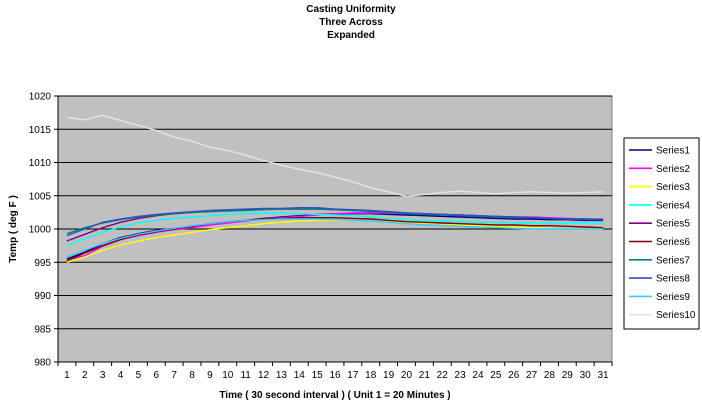  What do you see at coordinates (157, 375) in the screenshot?
I see `x-tick-label: 6` at bounding box center [157, 375].